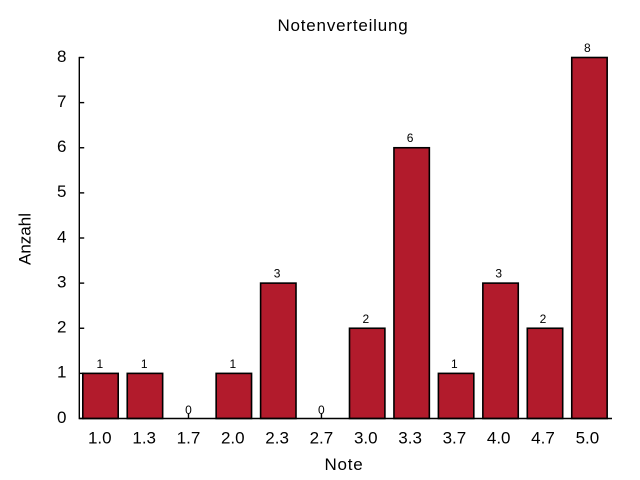 This screenshot has height=480, width=640. What do you see at coordinates (233, 437) in the screenshot?
I see `svg-text: 2.0` at bounding box center [233, 437].